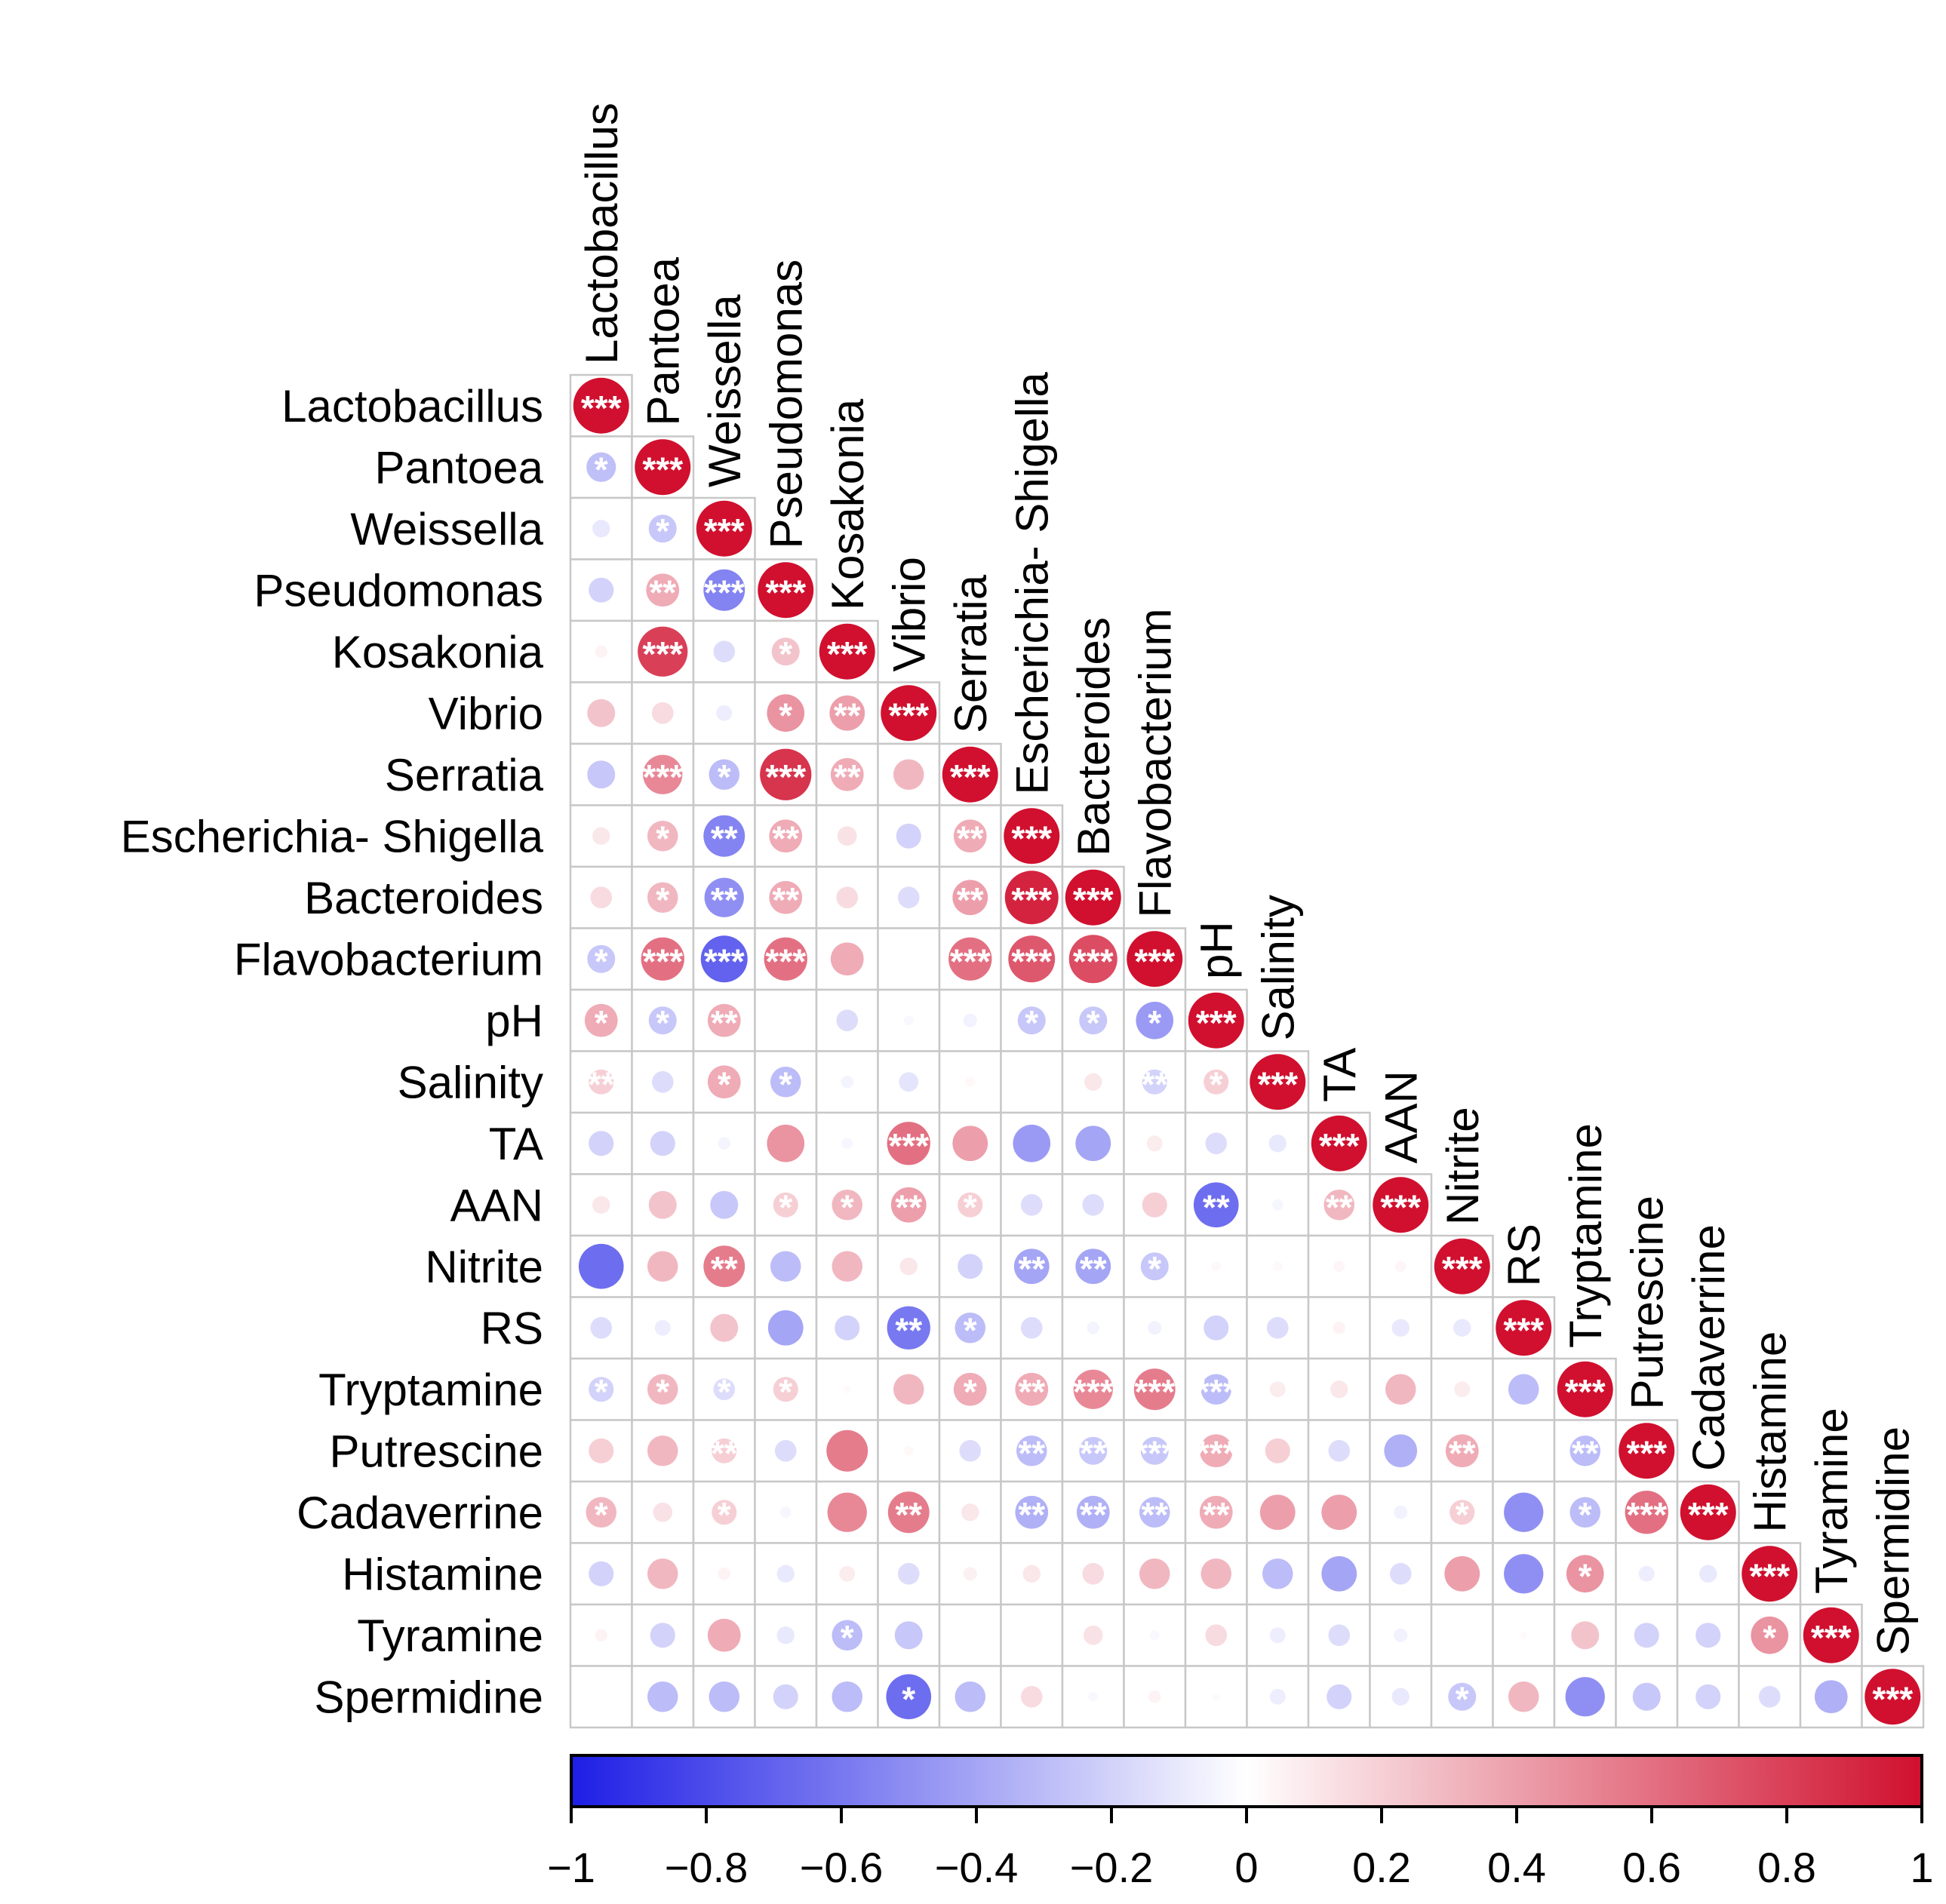 This screenshot has width=1946, height=1904. Describe the element at coordinates (429, 1697) in the screenshot. I see `row-label: Spermidine` at that location.